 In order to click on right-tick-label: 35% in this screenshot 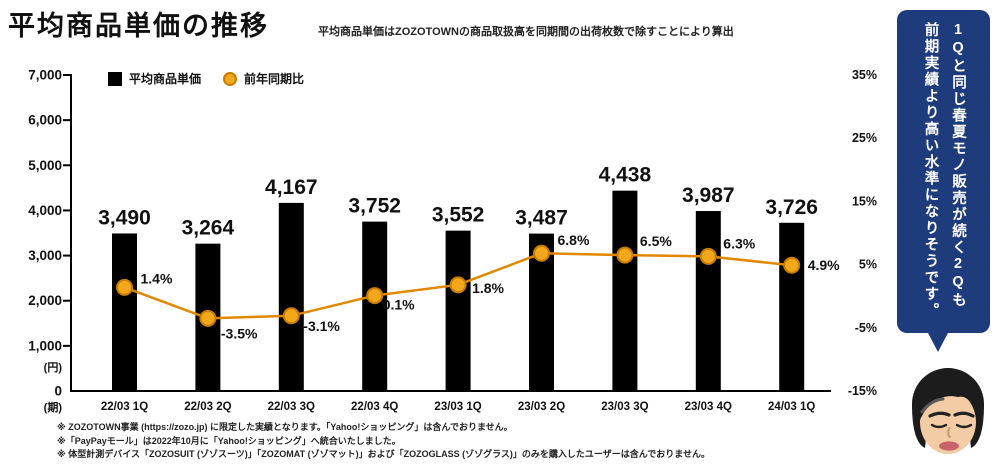, I will do `click(864, 75)`.